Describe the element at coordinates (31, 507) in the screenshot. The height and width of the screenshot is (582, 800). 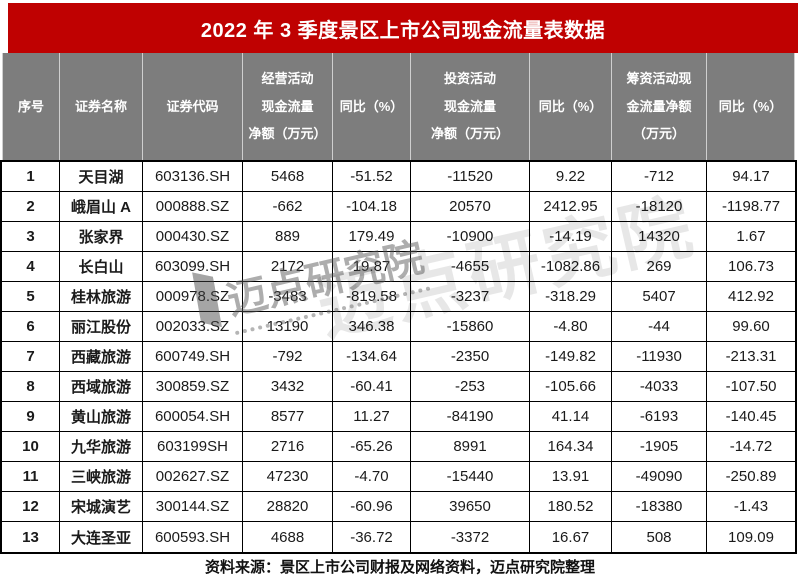
I see `cell-serial-number: 12` at that location.